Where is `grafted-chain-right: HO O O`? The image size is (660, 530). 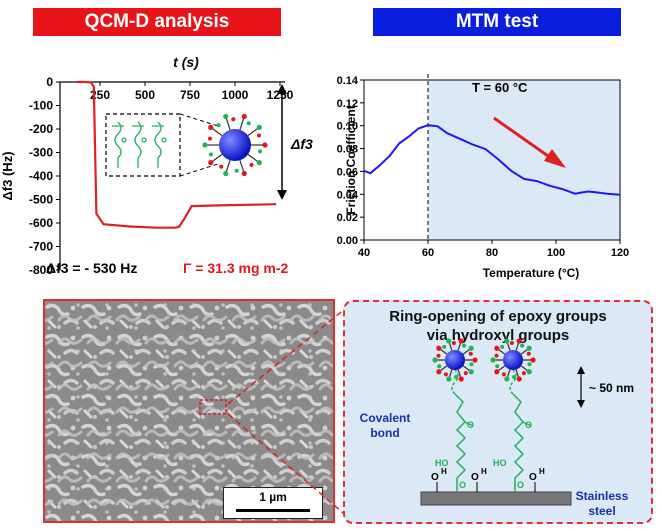
grafted-chain-right: HO O O is located at coordinates (512, 430).